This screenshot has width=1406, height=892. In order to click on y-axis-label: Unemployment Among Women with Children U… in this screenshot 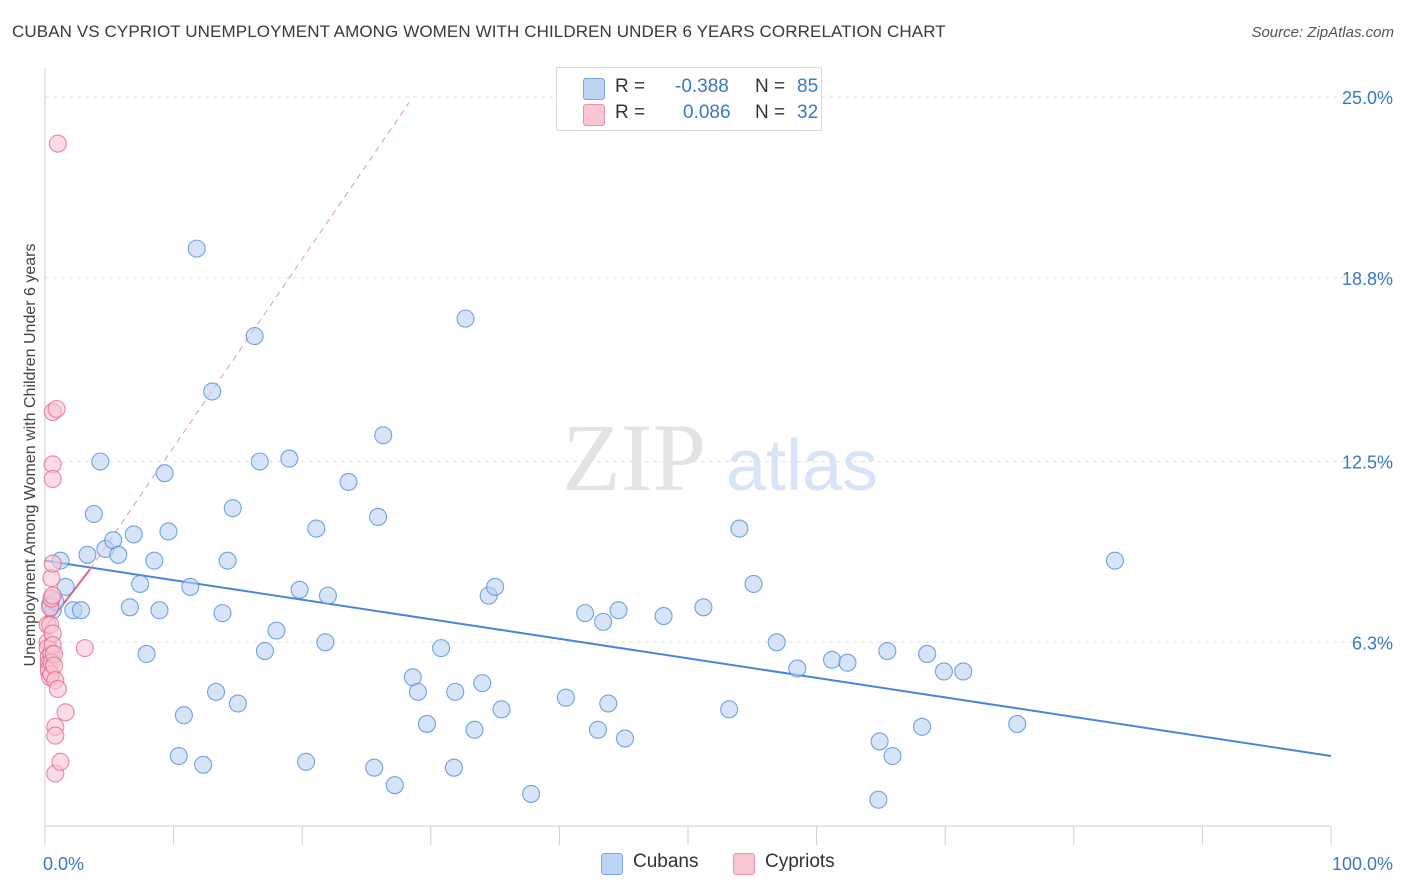, I will do `click(30, 455)`.